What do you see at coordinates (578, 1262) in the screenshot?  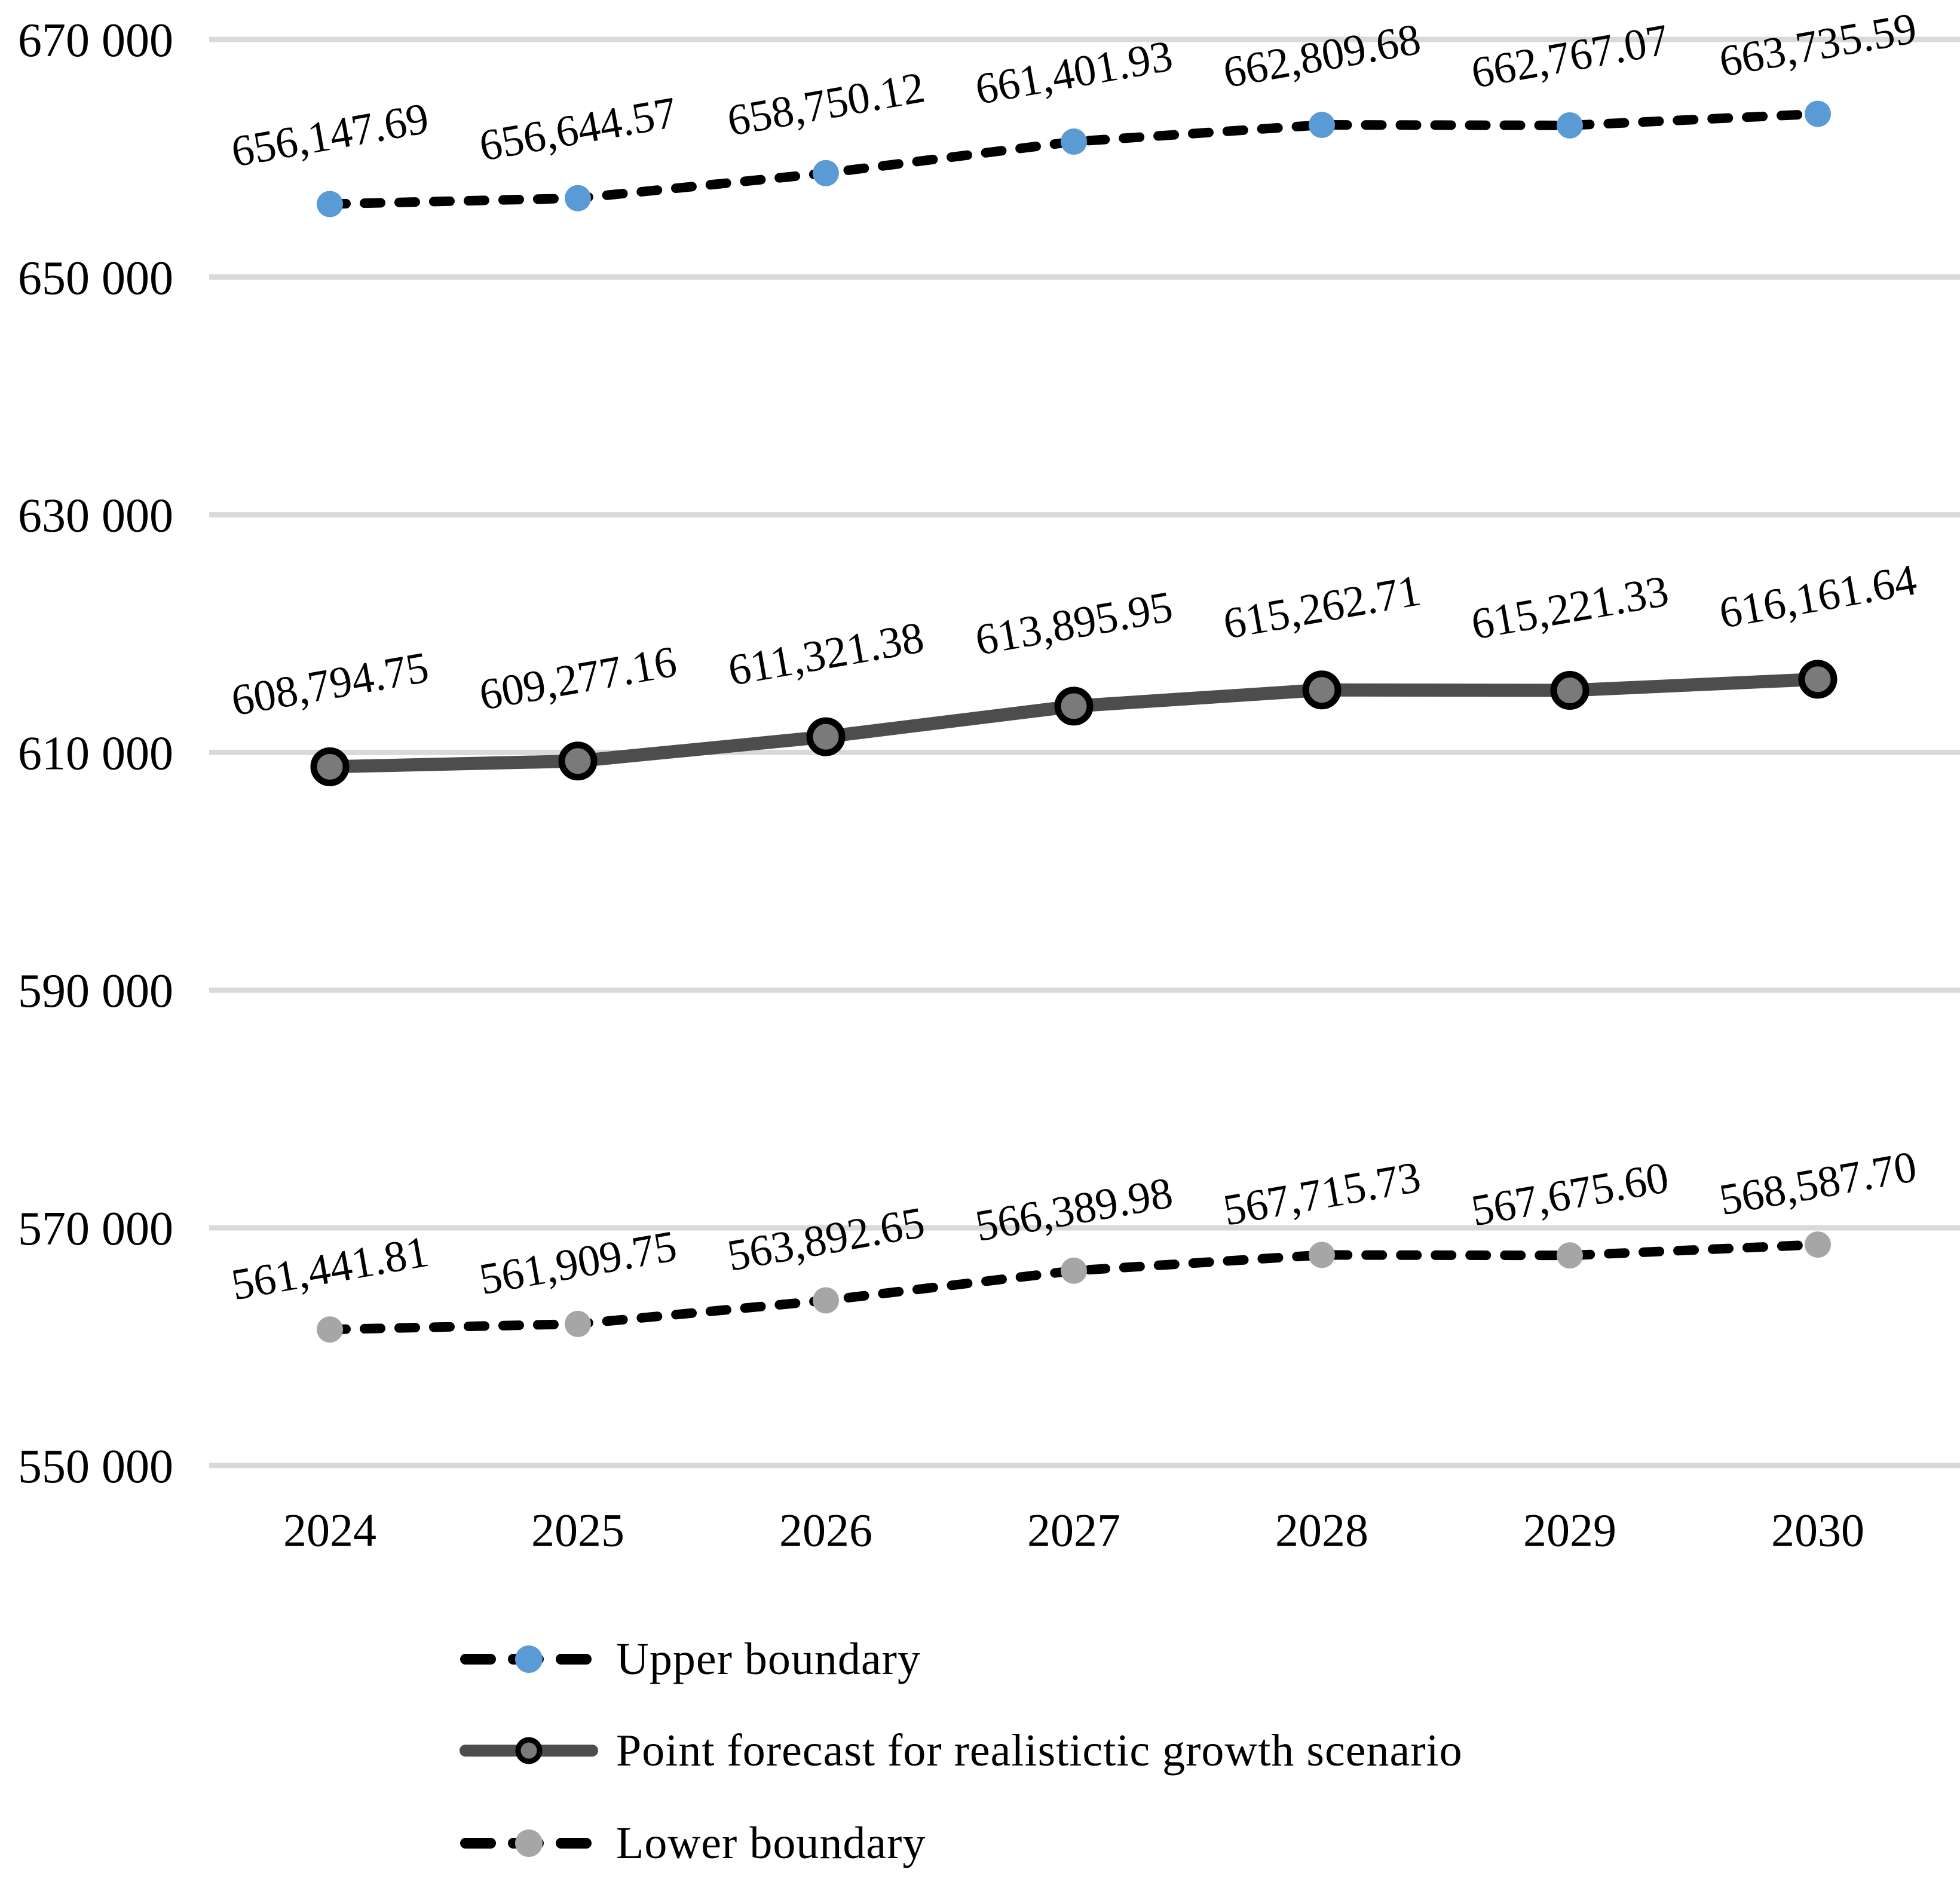 I see `data-point-label: 561,909.75` at bounding box center [578, 1262].